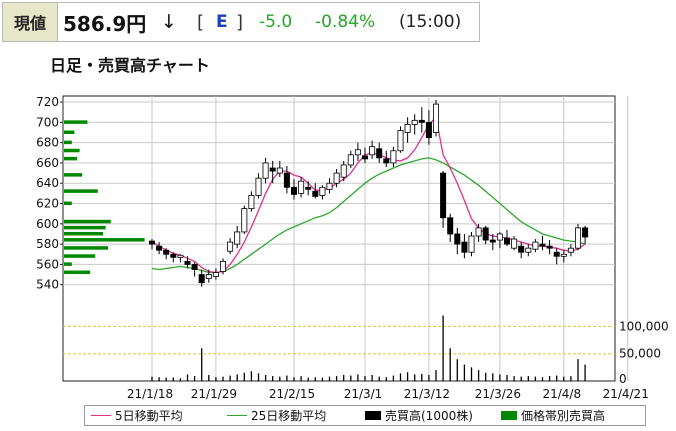 The height and width of the screenshot is (431, 676). What do you see at coordinates (222, 22) in the screenshot?
I see `market-code: E` at bounding box center [222, 22].